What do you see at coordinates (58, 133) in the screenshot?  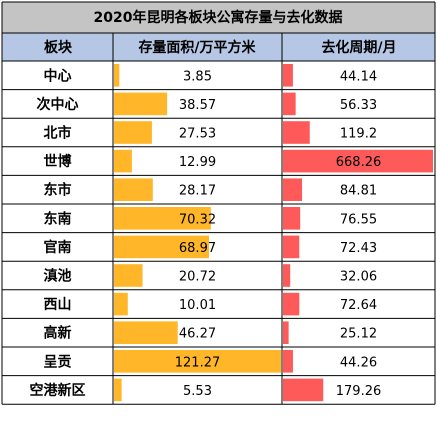 I see `district-label: 北市` at bounding box center [58, 133].